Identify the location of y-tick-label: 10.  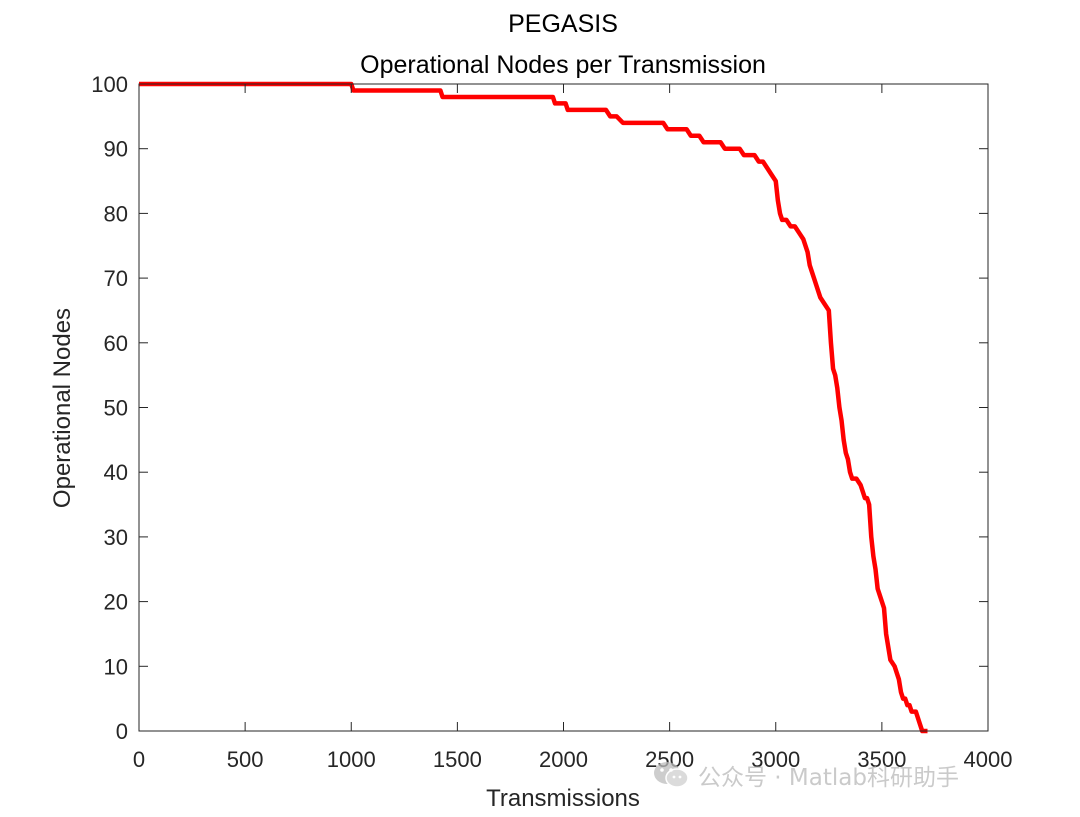
(116, 666).